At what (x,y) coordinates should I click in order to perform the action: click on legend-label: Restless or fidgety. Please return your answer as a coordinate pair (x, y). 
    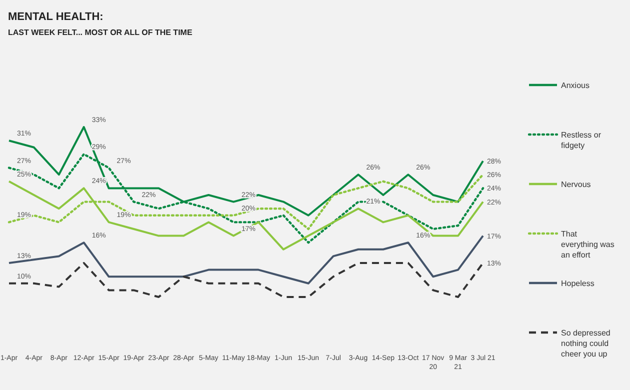
    Looking at the image, I should click on (581, 140).